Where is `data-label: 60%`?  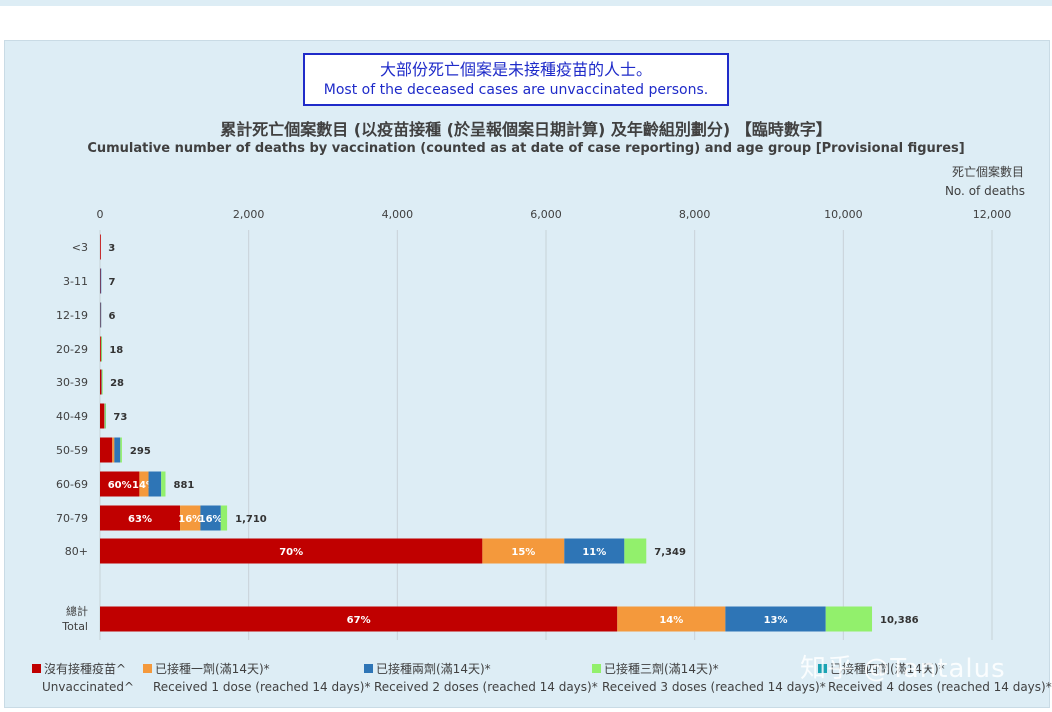
data-label: 60% is located at coordinates (120, 485).